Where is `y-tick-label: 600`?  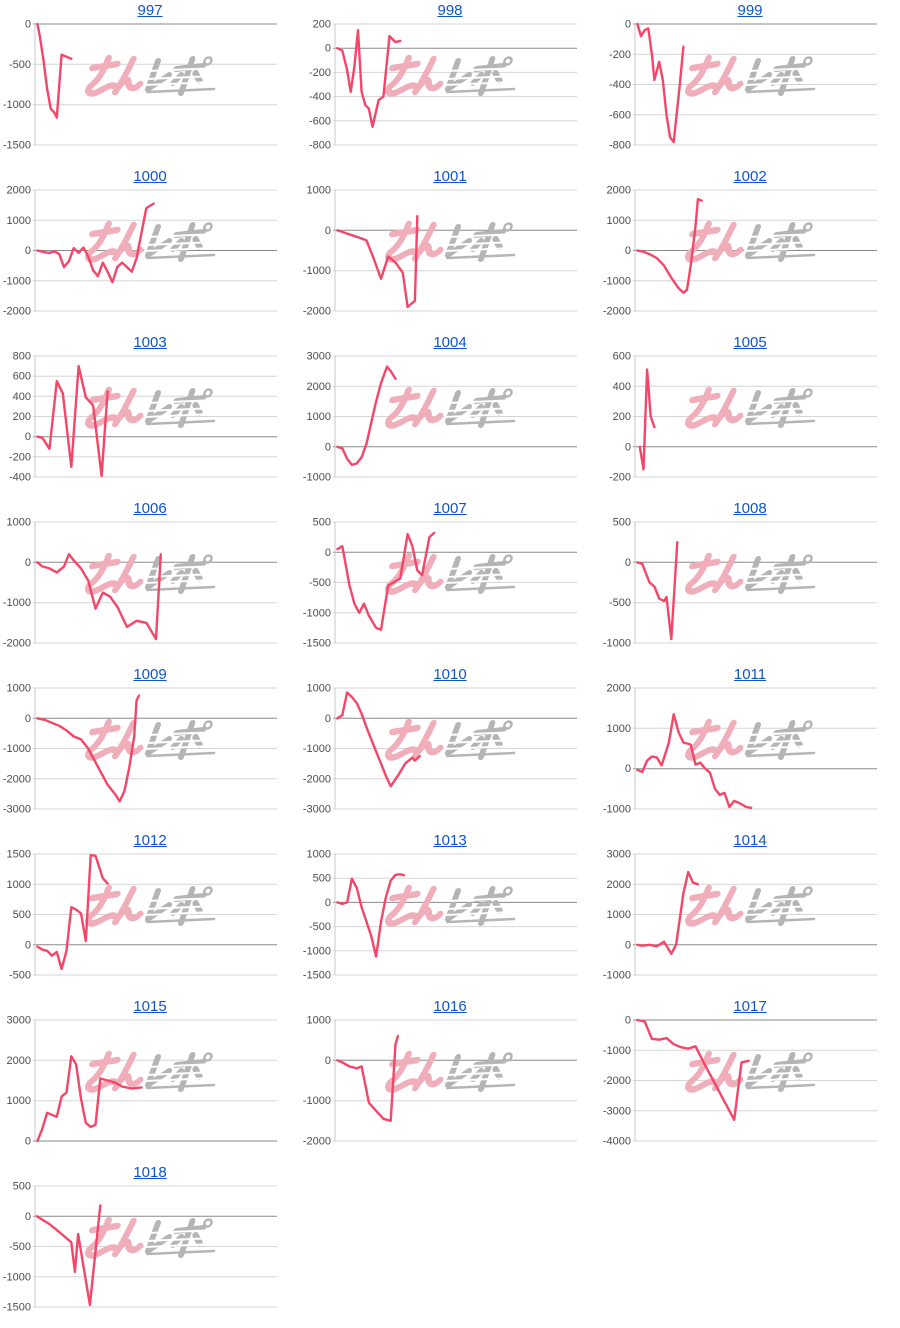
y-tick-label: 600 is located at coordinates (22, 377).